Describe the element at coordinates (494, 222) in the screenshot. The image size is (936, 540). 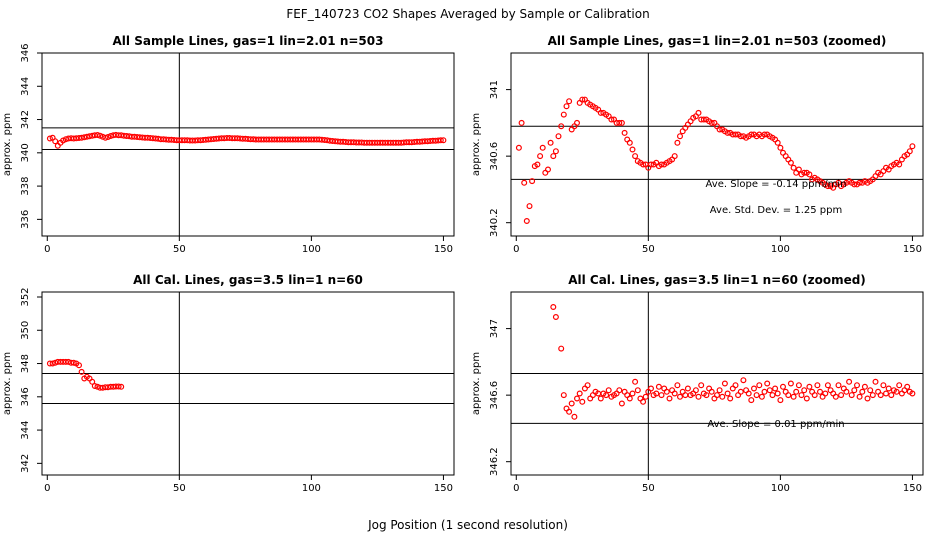
I see `y-tick-label: 340.2` at that location.